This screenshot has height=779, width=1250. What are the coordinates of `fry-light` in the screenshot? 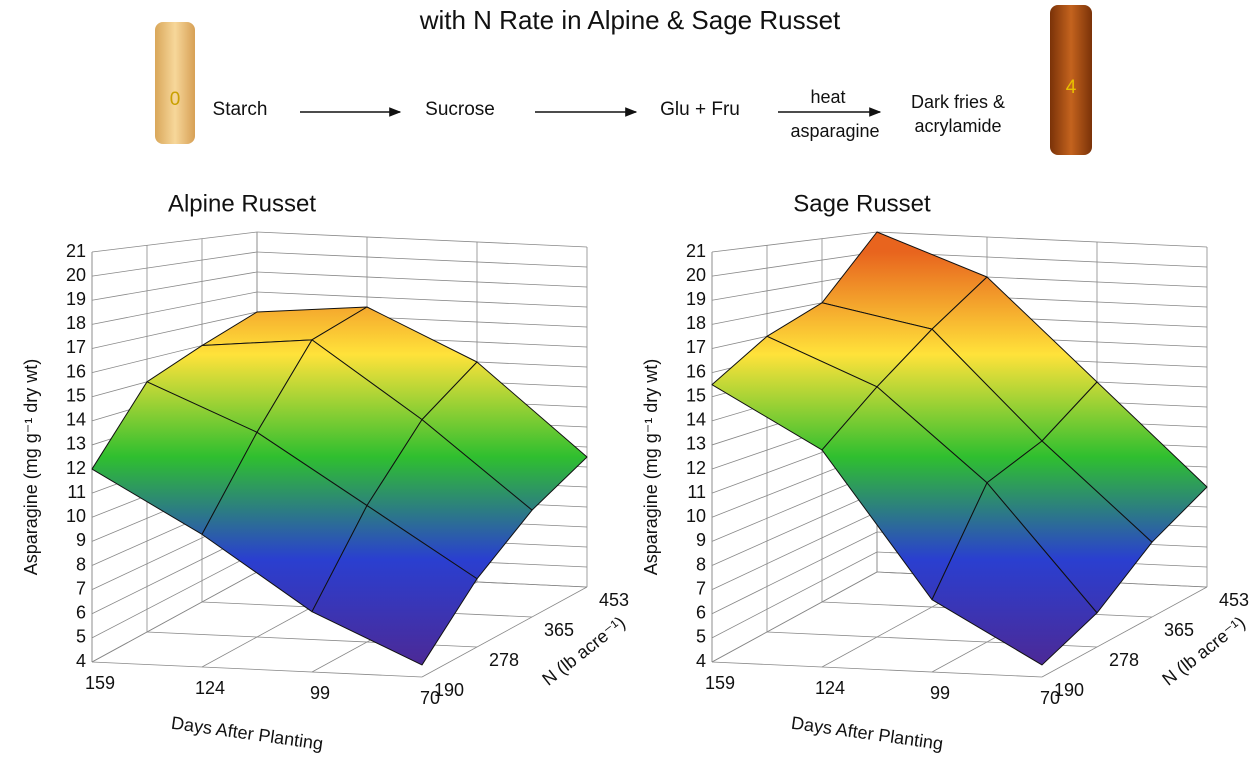 It's located at (175, 83).